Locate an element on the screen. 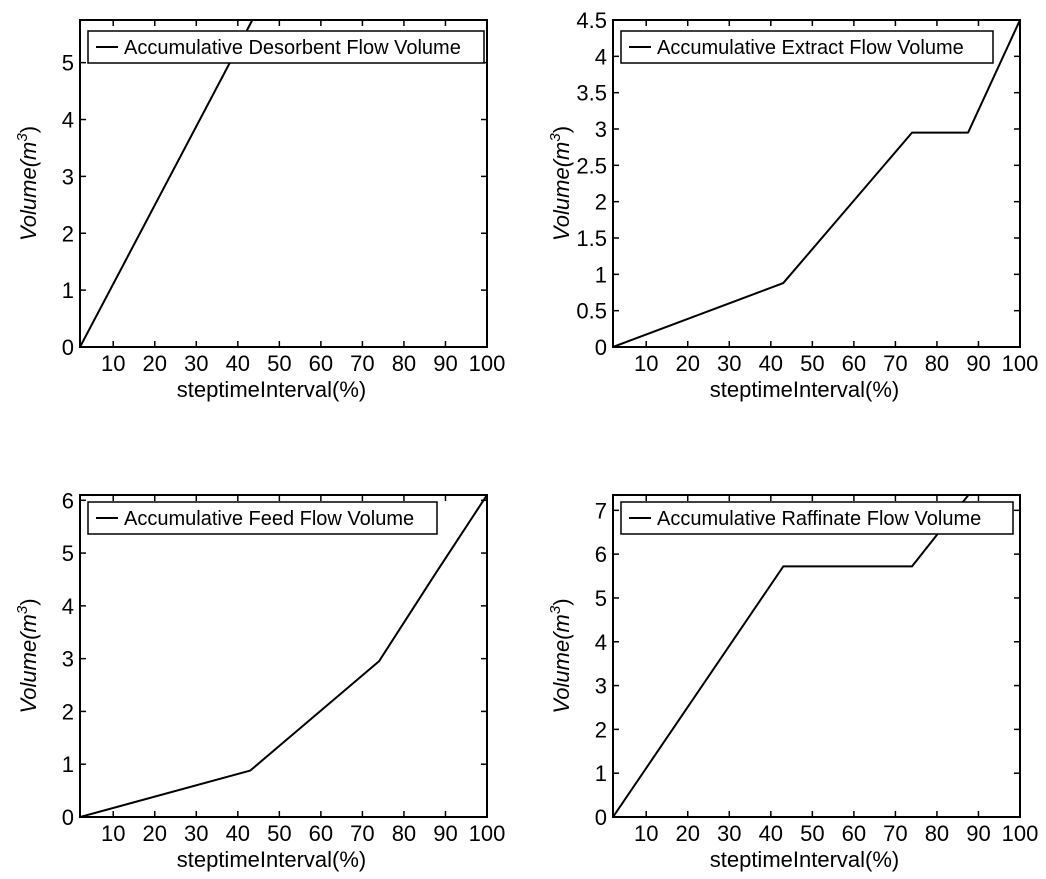 The height and width of the screenshot is (879, 1046). legend-label: Accumulative Extract Flow Volume is located at coordinates (810, 48).